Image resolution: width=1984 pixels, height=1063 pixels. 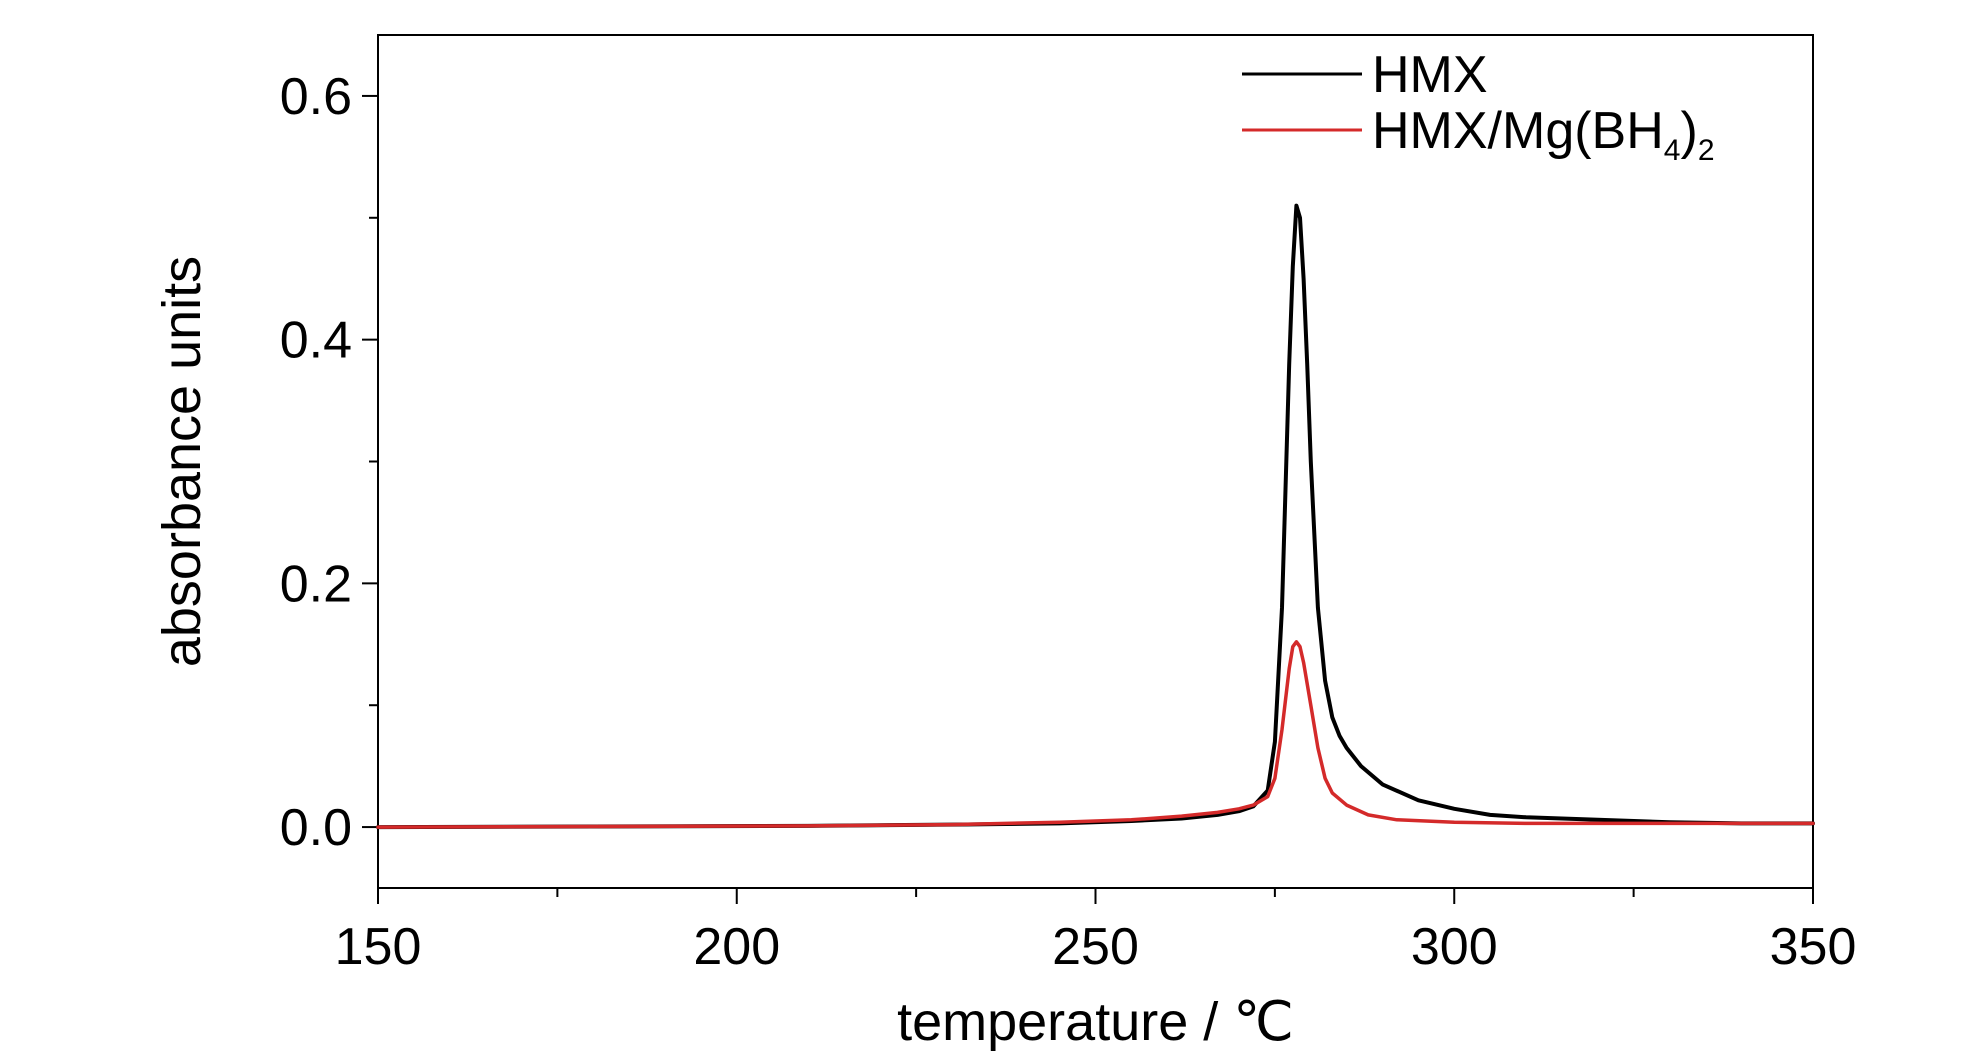 I want to click on y-tick-label: 0.2, so click(x=316, y=584).